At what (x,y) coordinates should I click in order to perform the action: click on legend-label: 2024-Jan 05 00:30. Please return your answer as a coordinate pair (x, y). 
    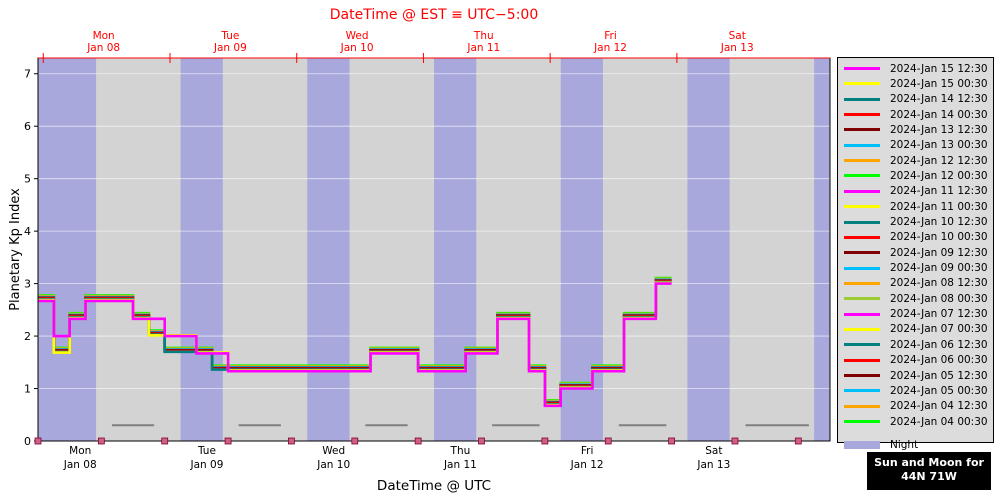
    Looking at the image, I should click on (939, 390).